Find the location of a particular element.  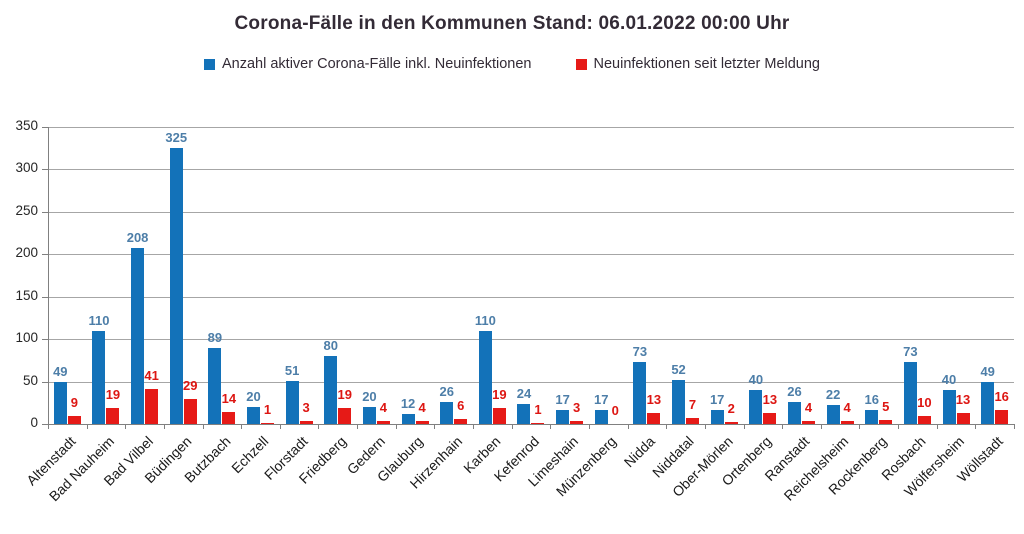

y-axis-tick-label: 0 is located at coordinates (34, 422).